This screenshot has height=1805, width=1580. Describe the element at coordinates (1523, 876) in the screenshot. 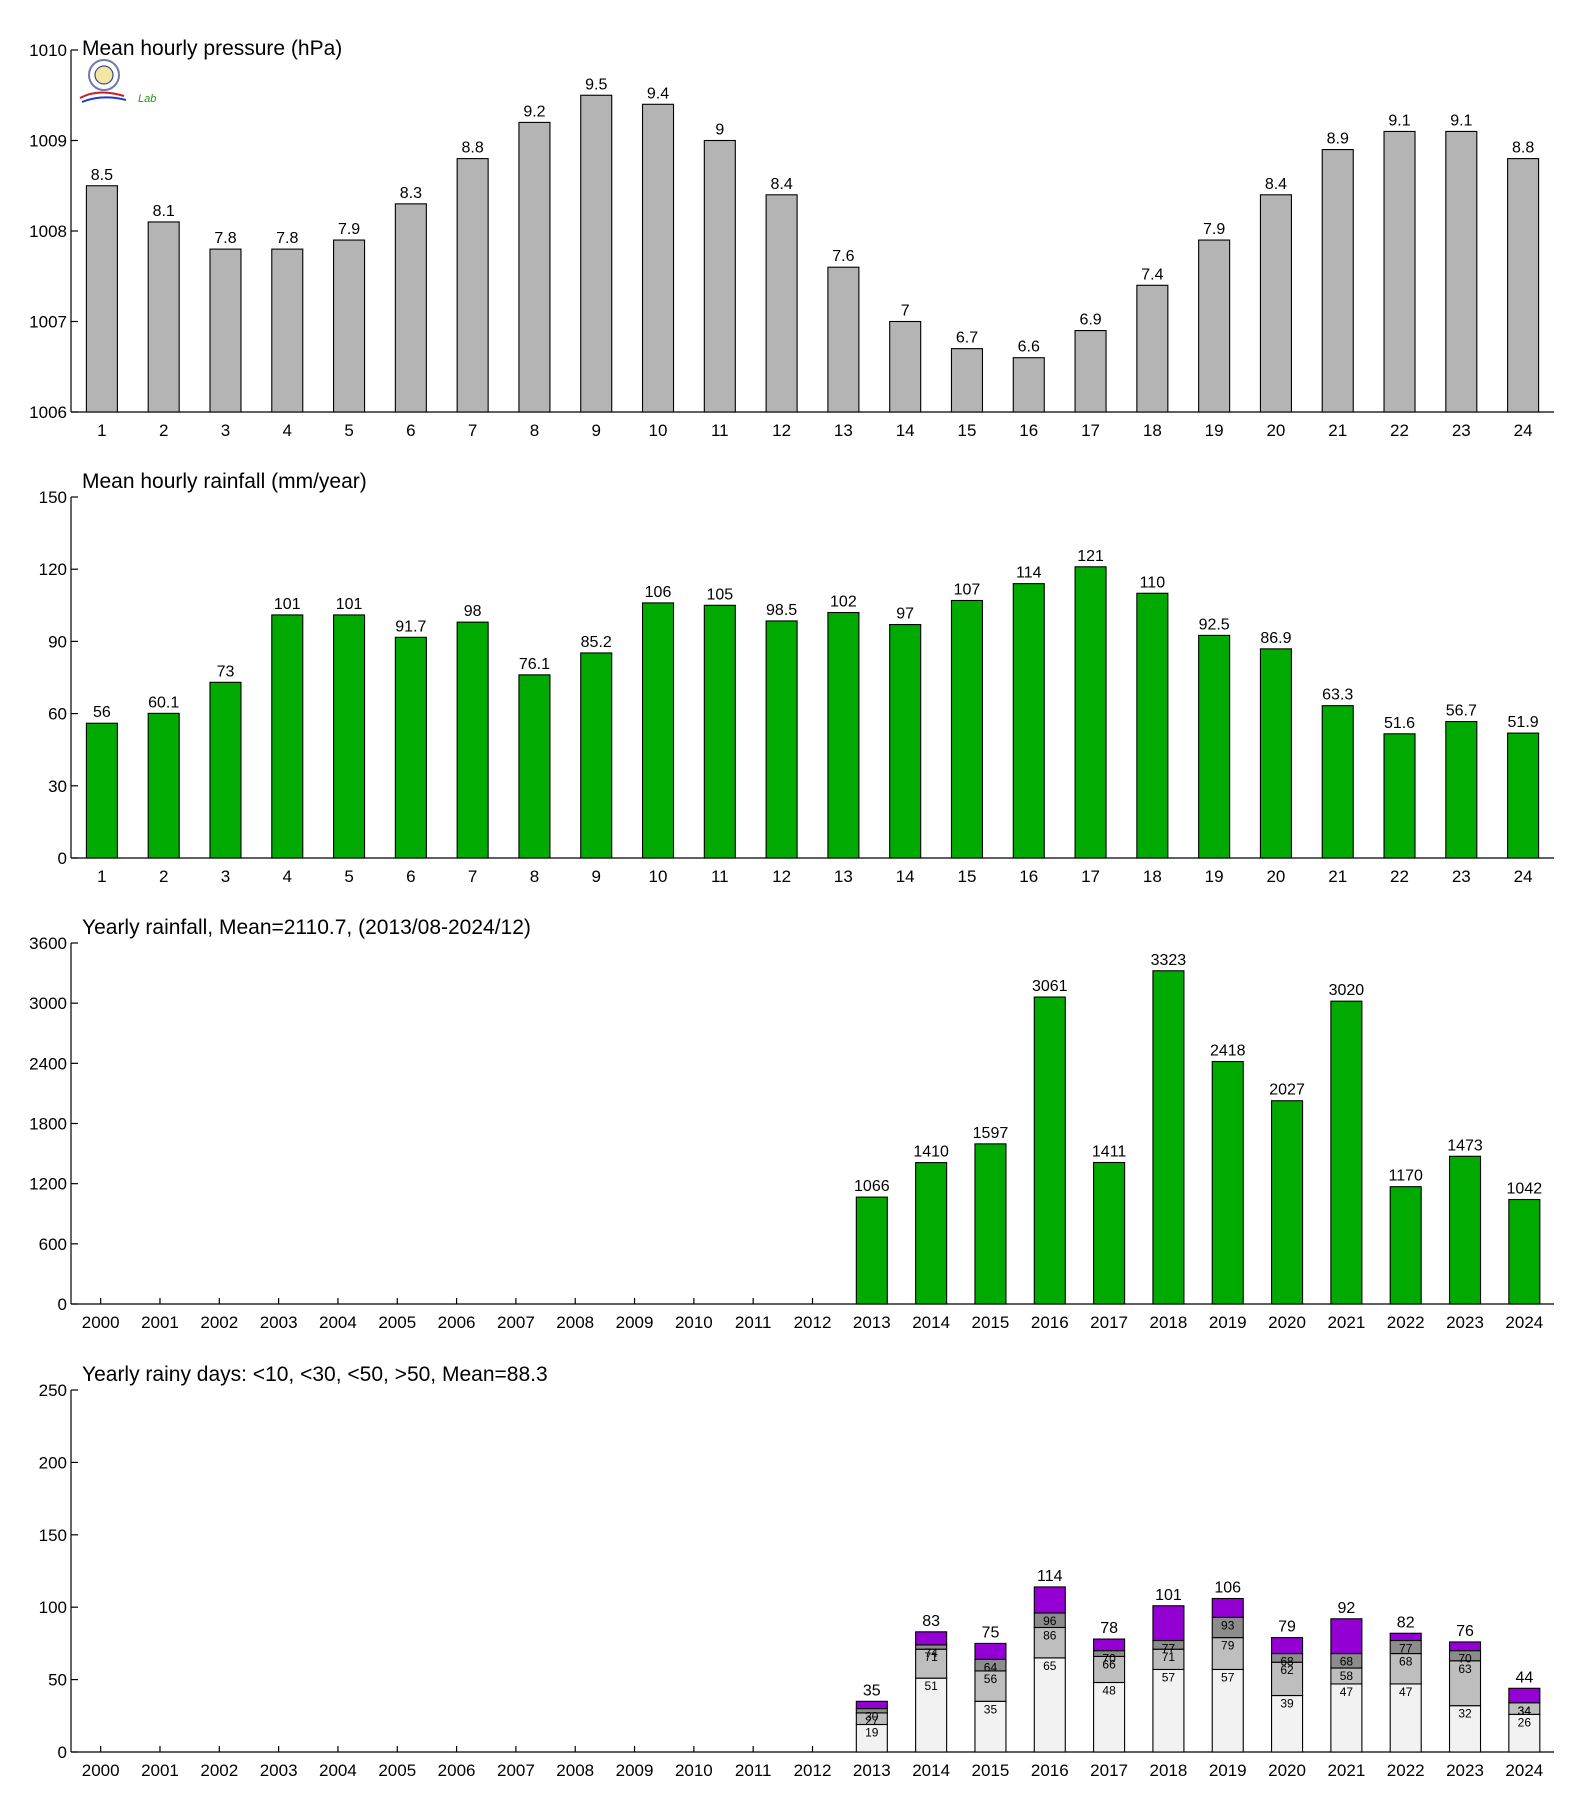

I see `x-tick-label: 24` at that location.